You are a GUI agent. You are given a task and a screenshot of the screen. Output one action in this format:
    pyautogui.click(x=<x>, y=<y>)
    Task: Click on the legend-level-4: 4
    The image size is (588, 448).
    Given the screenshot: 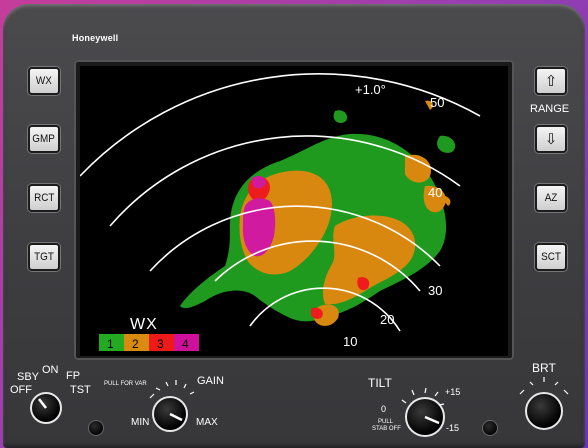 What is the action you would take?
    pyautogui.click(x=185, y=344)
    